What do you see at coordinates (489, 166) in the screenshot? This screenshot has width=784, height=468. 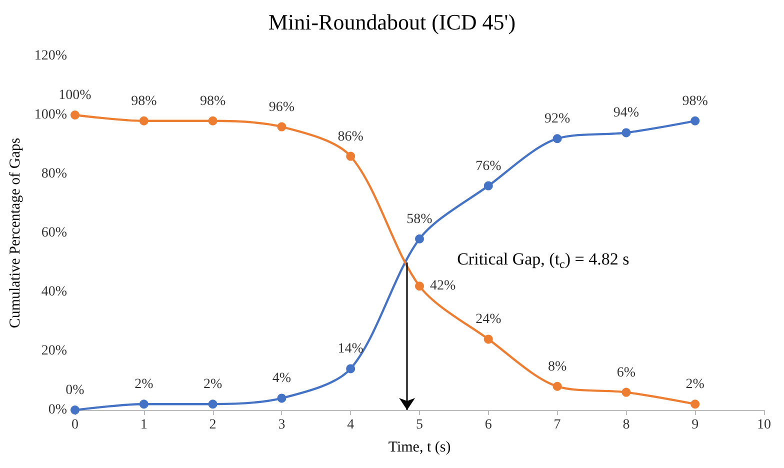 I see `data-label: 76%` at bounding box center [489, 166].